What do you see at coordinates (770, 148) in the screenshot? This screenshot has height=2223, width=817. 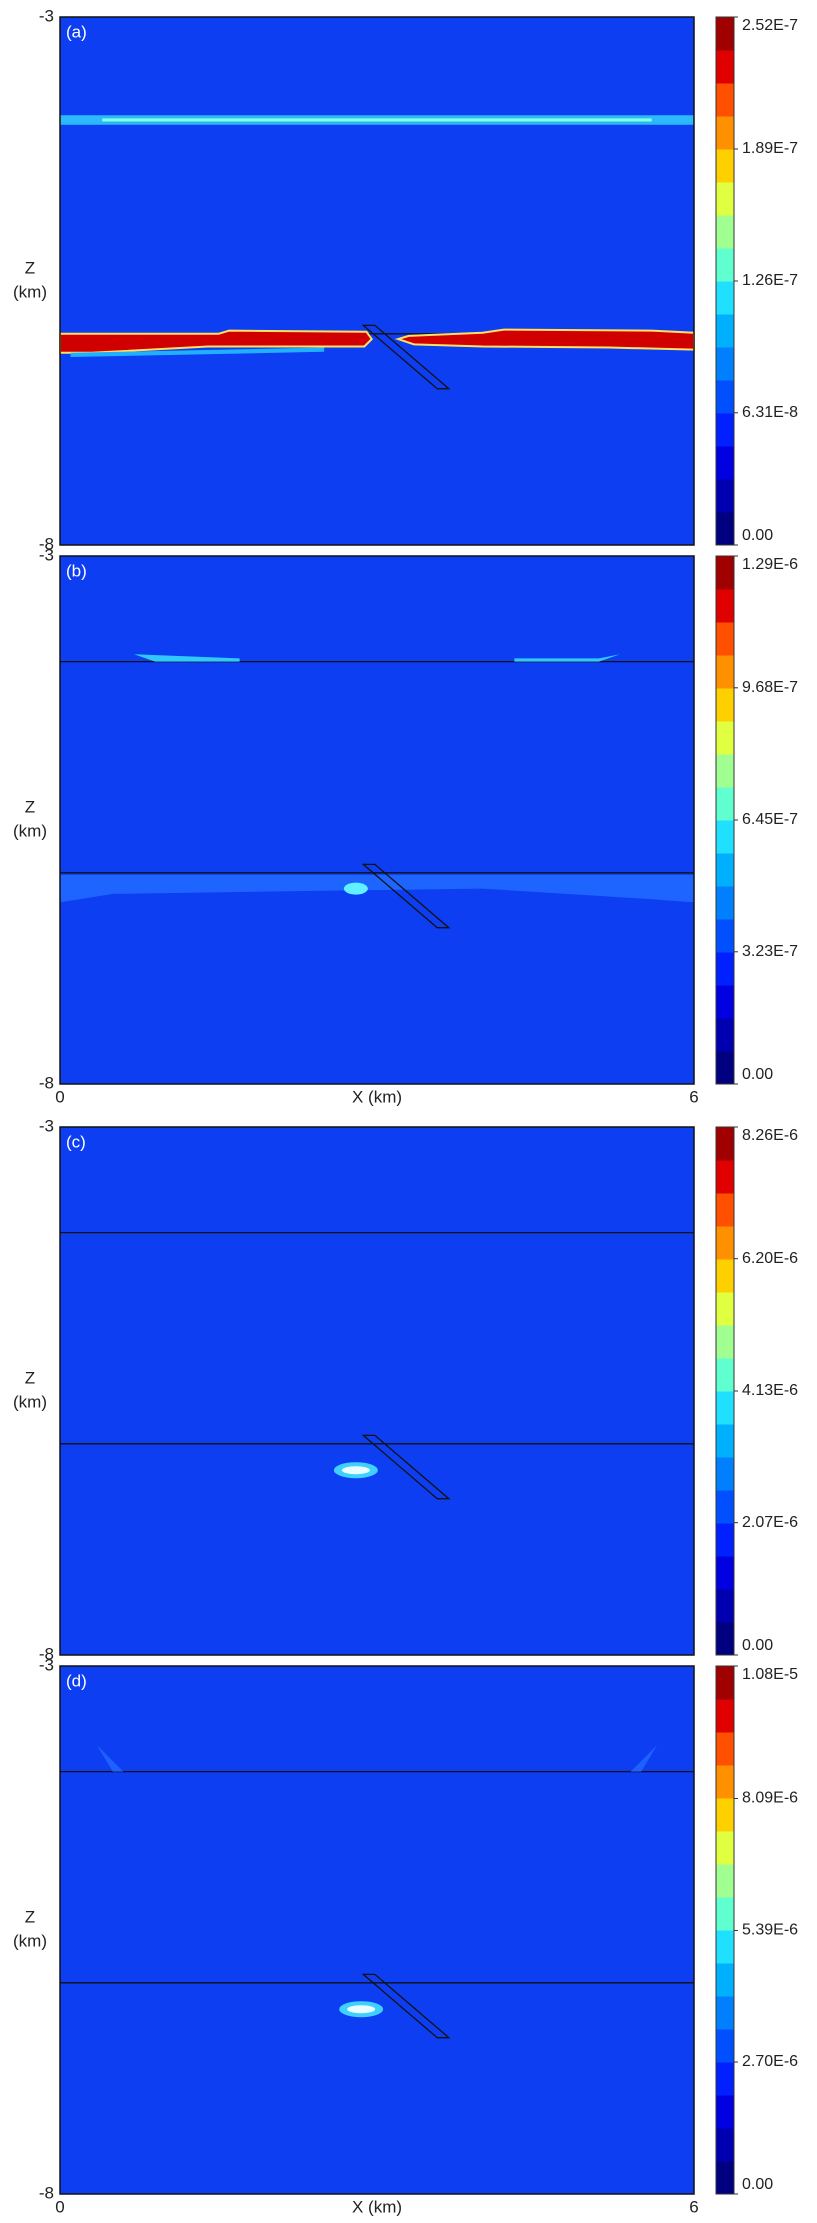 I see `colorbar-tick-label: 1.89E-7` at bounding box center [770, 148].